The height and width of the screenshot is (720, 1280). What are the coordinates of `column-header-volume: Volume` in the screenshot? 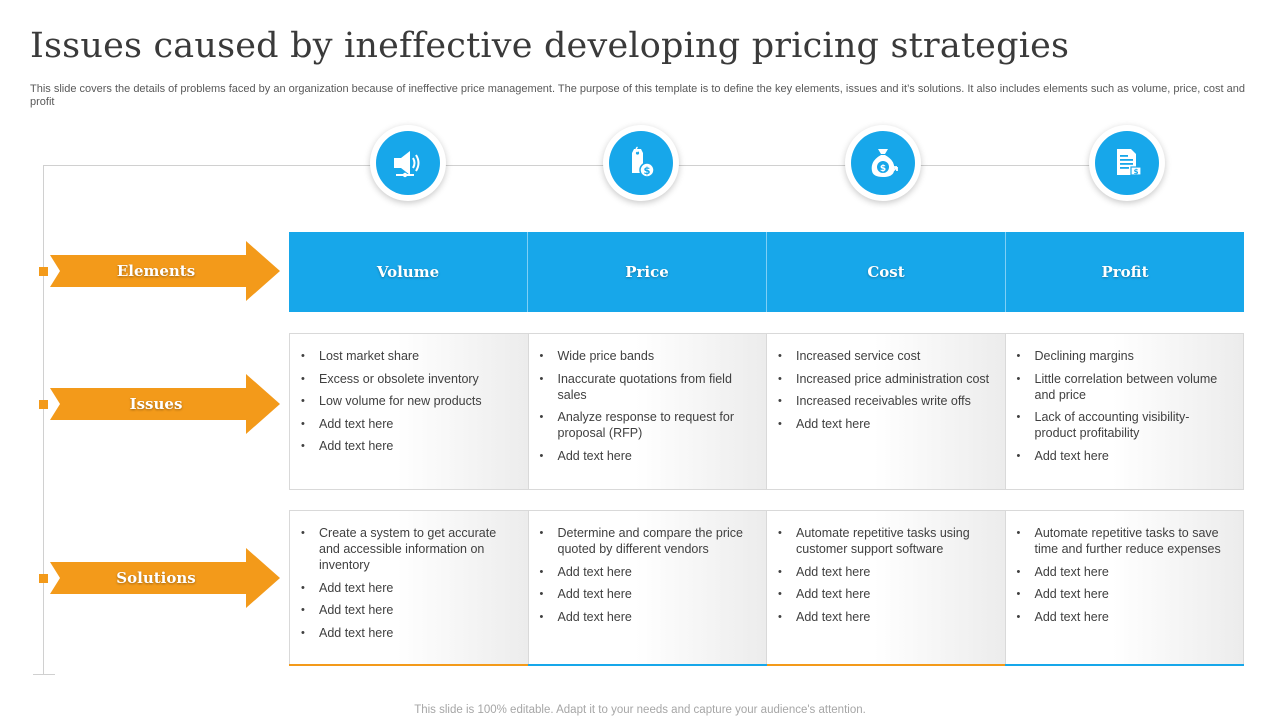 It's located at (408, 272).